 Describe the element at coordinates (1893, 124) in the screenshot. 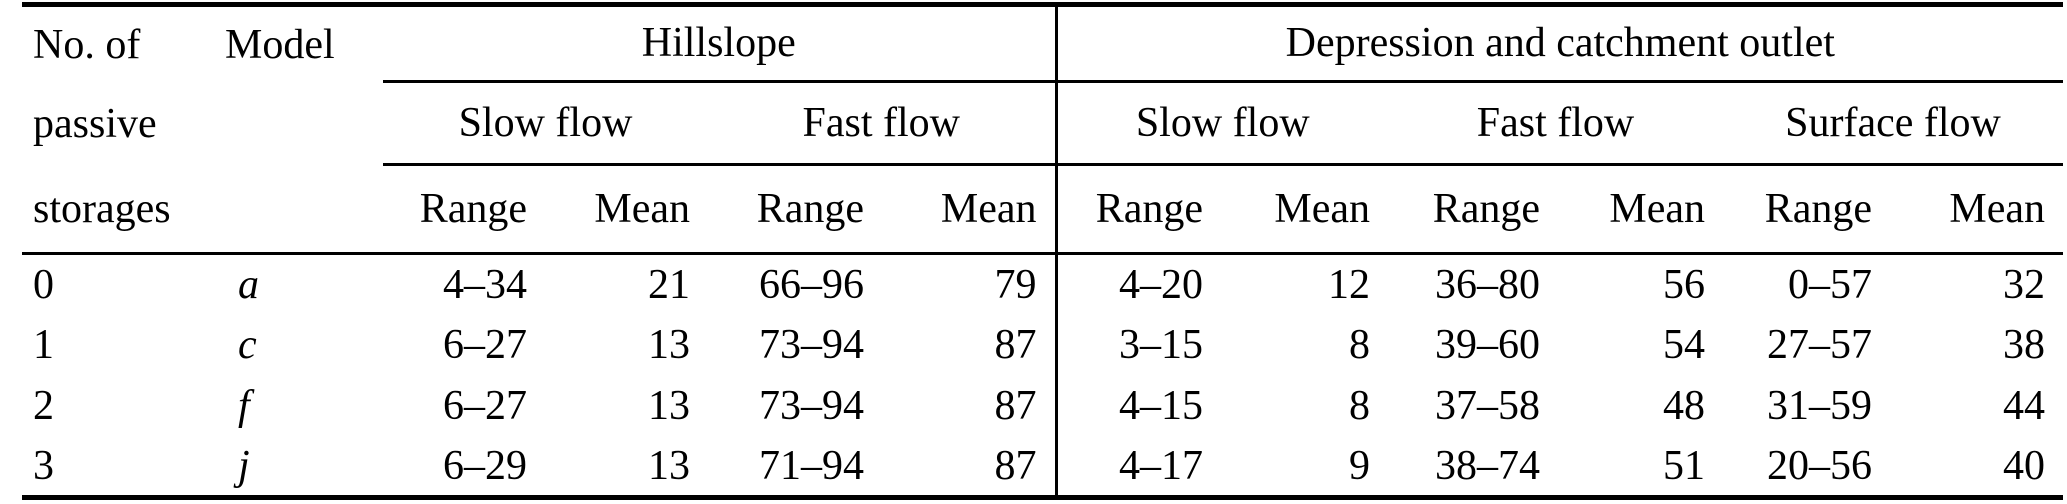

I see `subgroup-header-surface-flow: Surface flow` at that location.